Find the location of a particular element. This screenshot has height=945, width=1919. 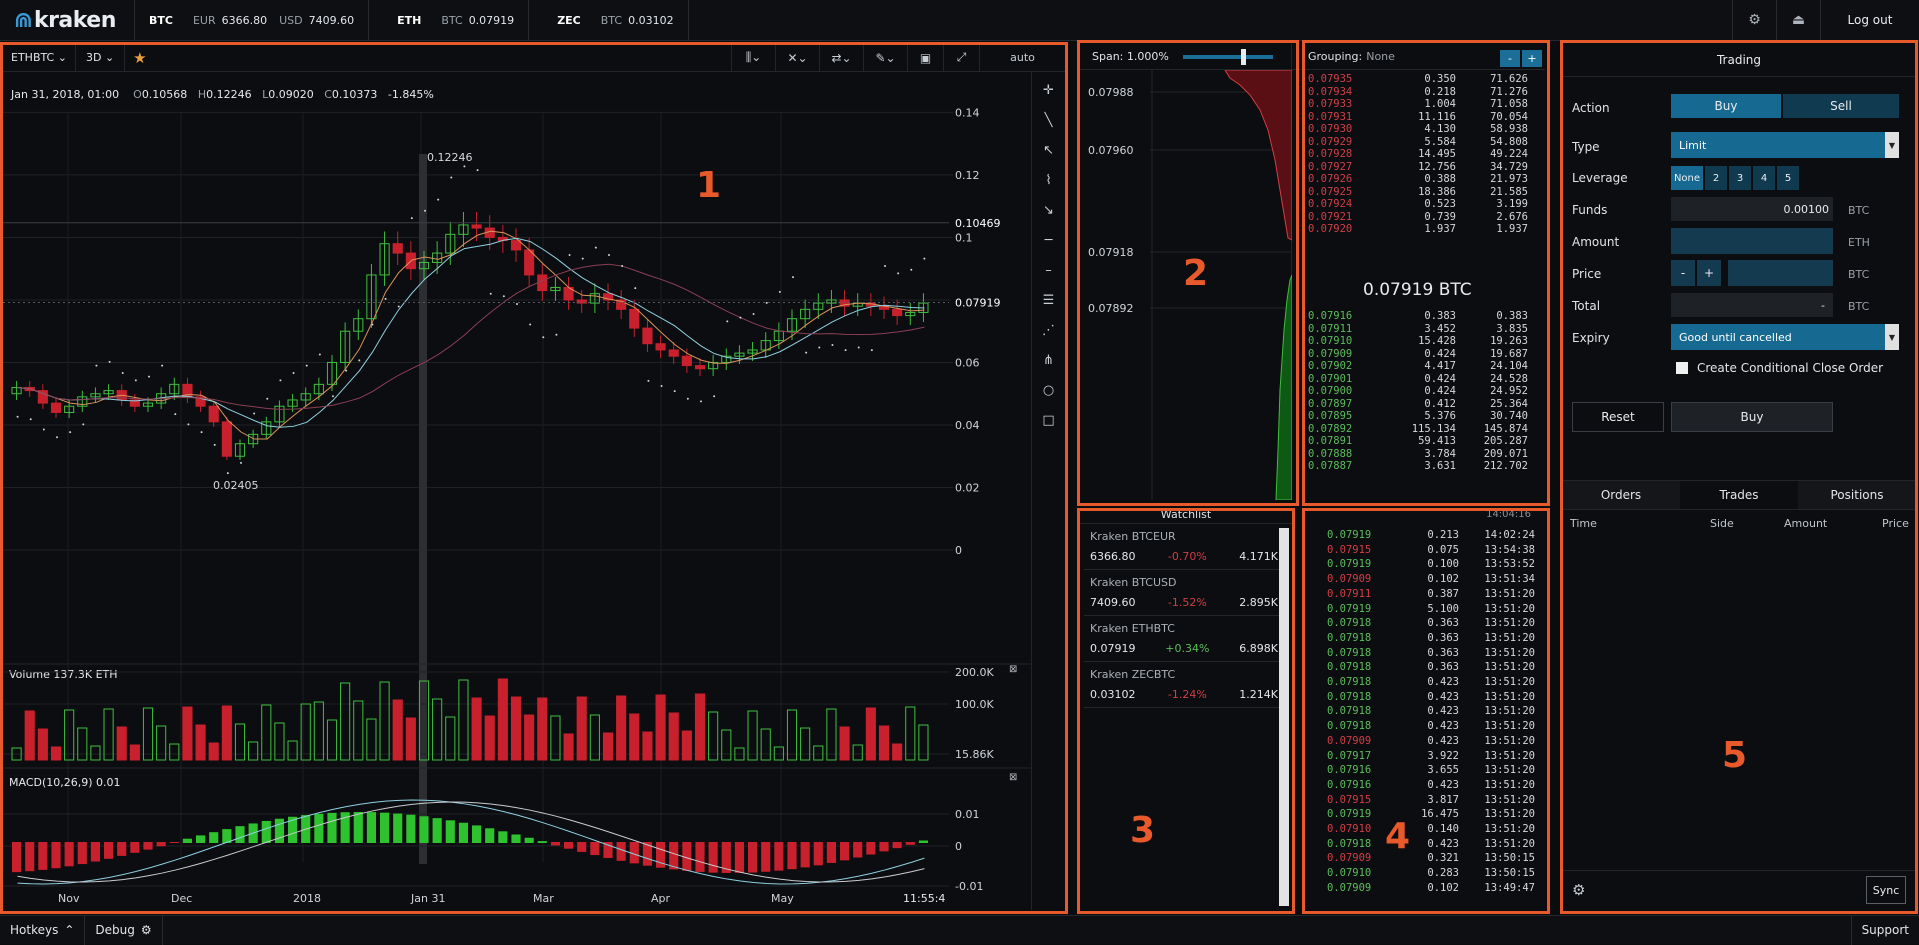

leverage-option: 2 is located at coordinates (1716, 178).